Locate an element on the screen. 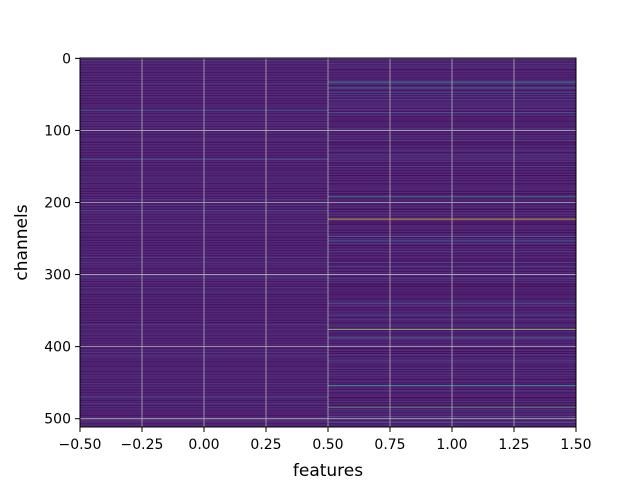 The height and width of the screenshot is (480, 640). x-axis-label: features is located at coordinates (328, 470).